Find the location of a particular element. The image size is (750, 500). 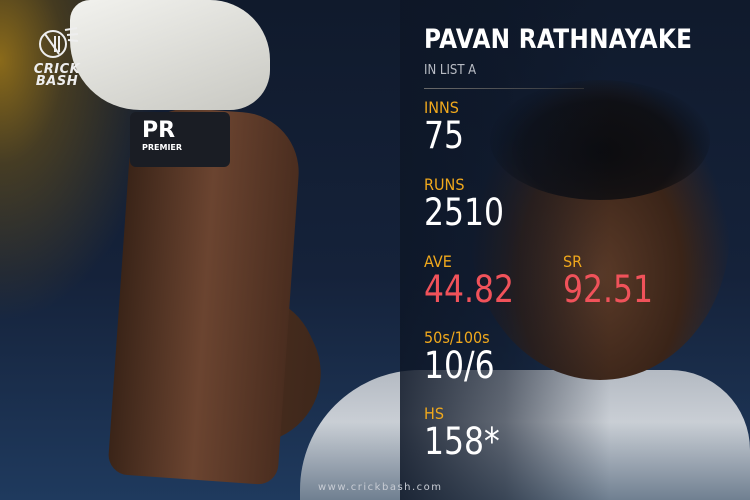

player-name: PAVAN RATHNAYAKE is located at coordinates (558, 39).